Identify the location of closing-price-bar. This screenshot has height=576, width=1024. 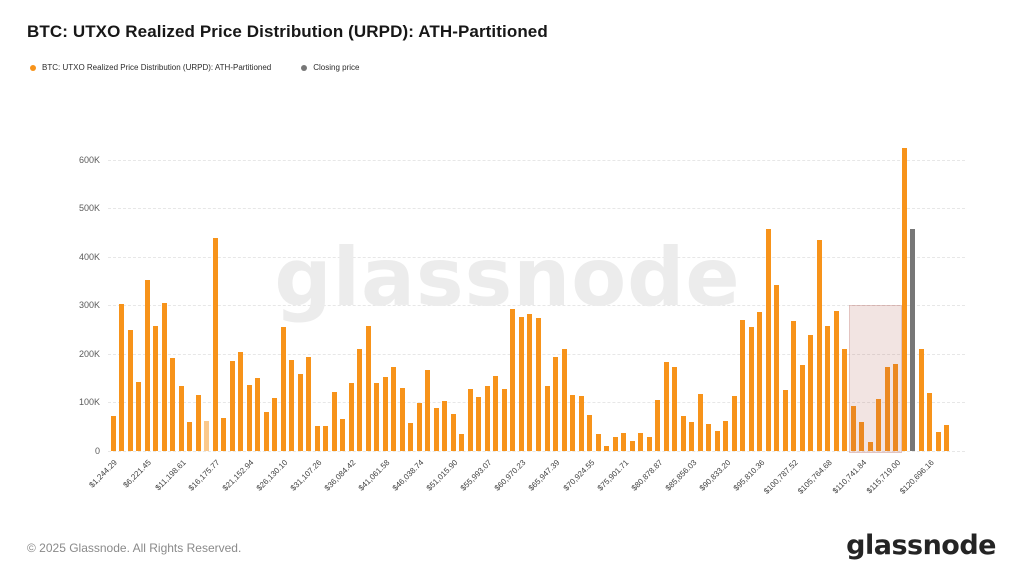
(913, 340).